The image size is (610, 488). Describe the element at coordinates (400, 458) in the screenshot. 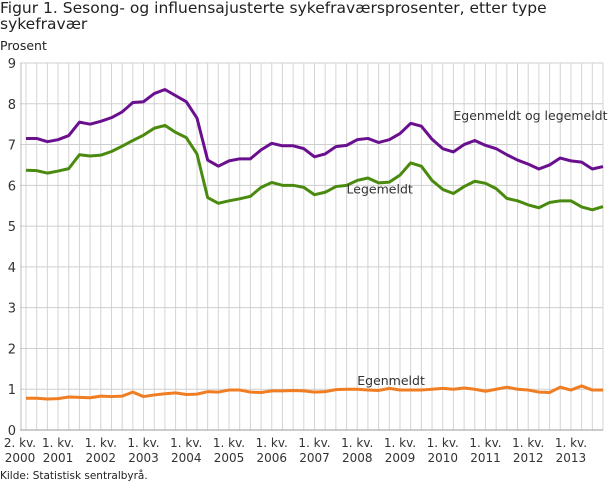

I see `x-tick-label: 2009` at that location.